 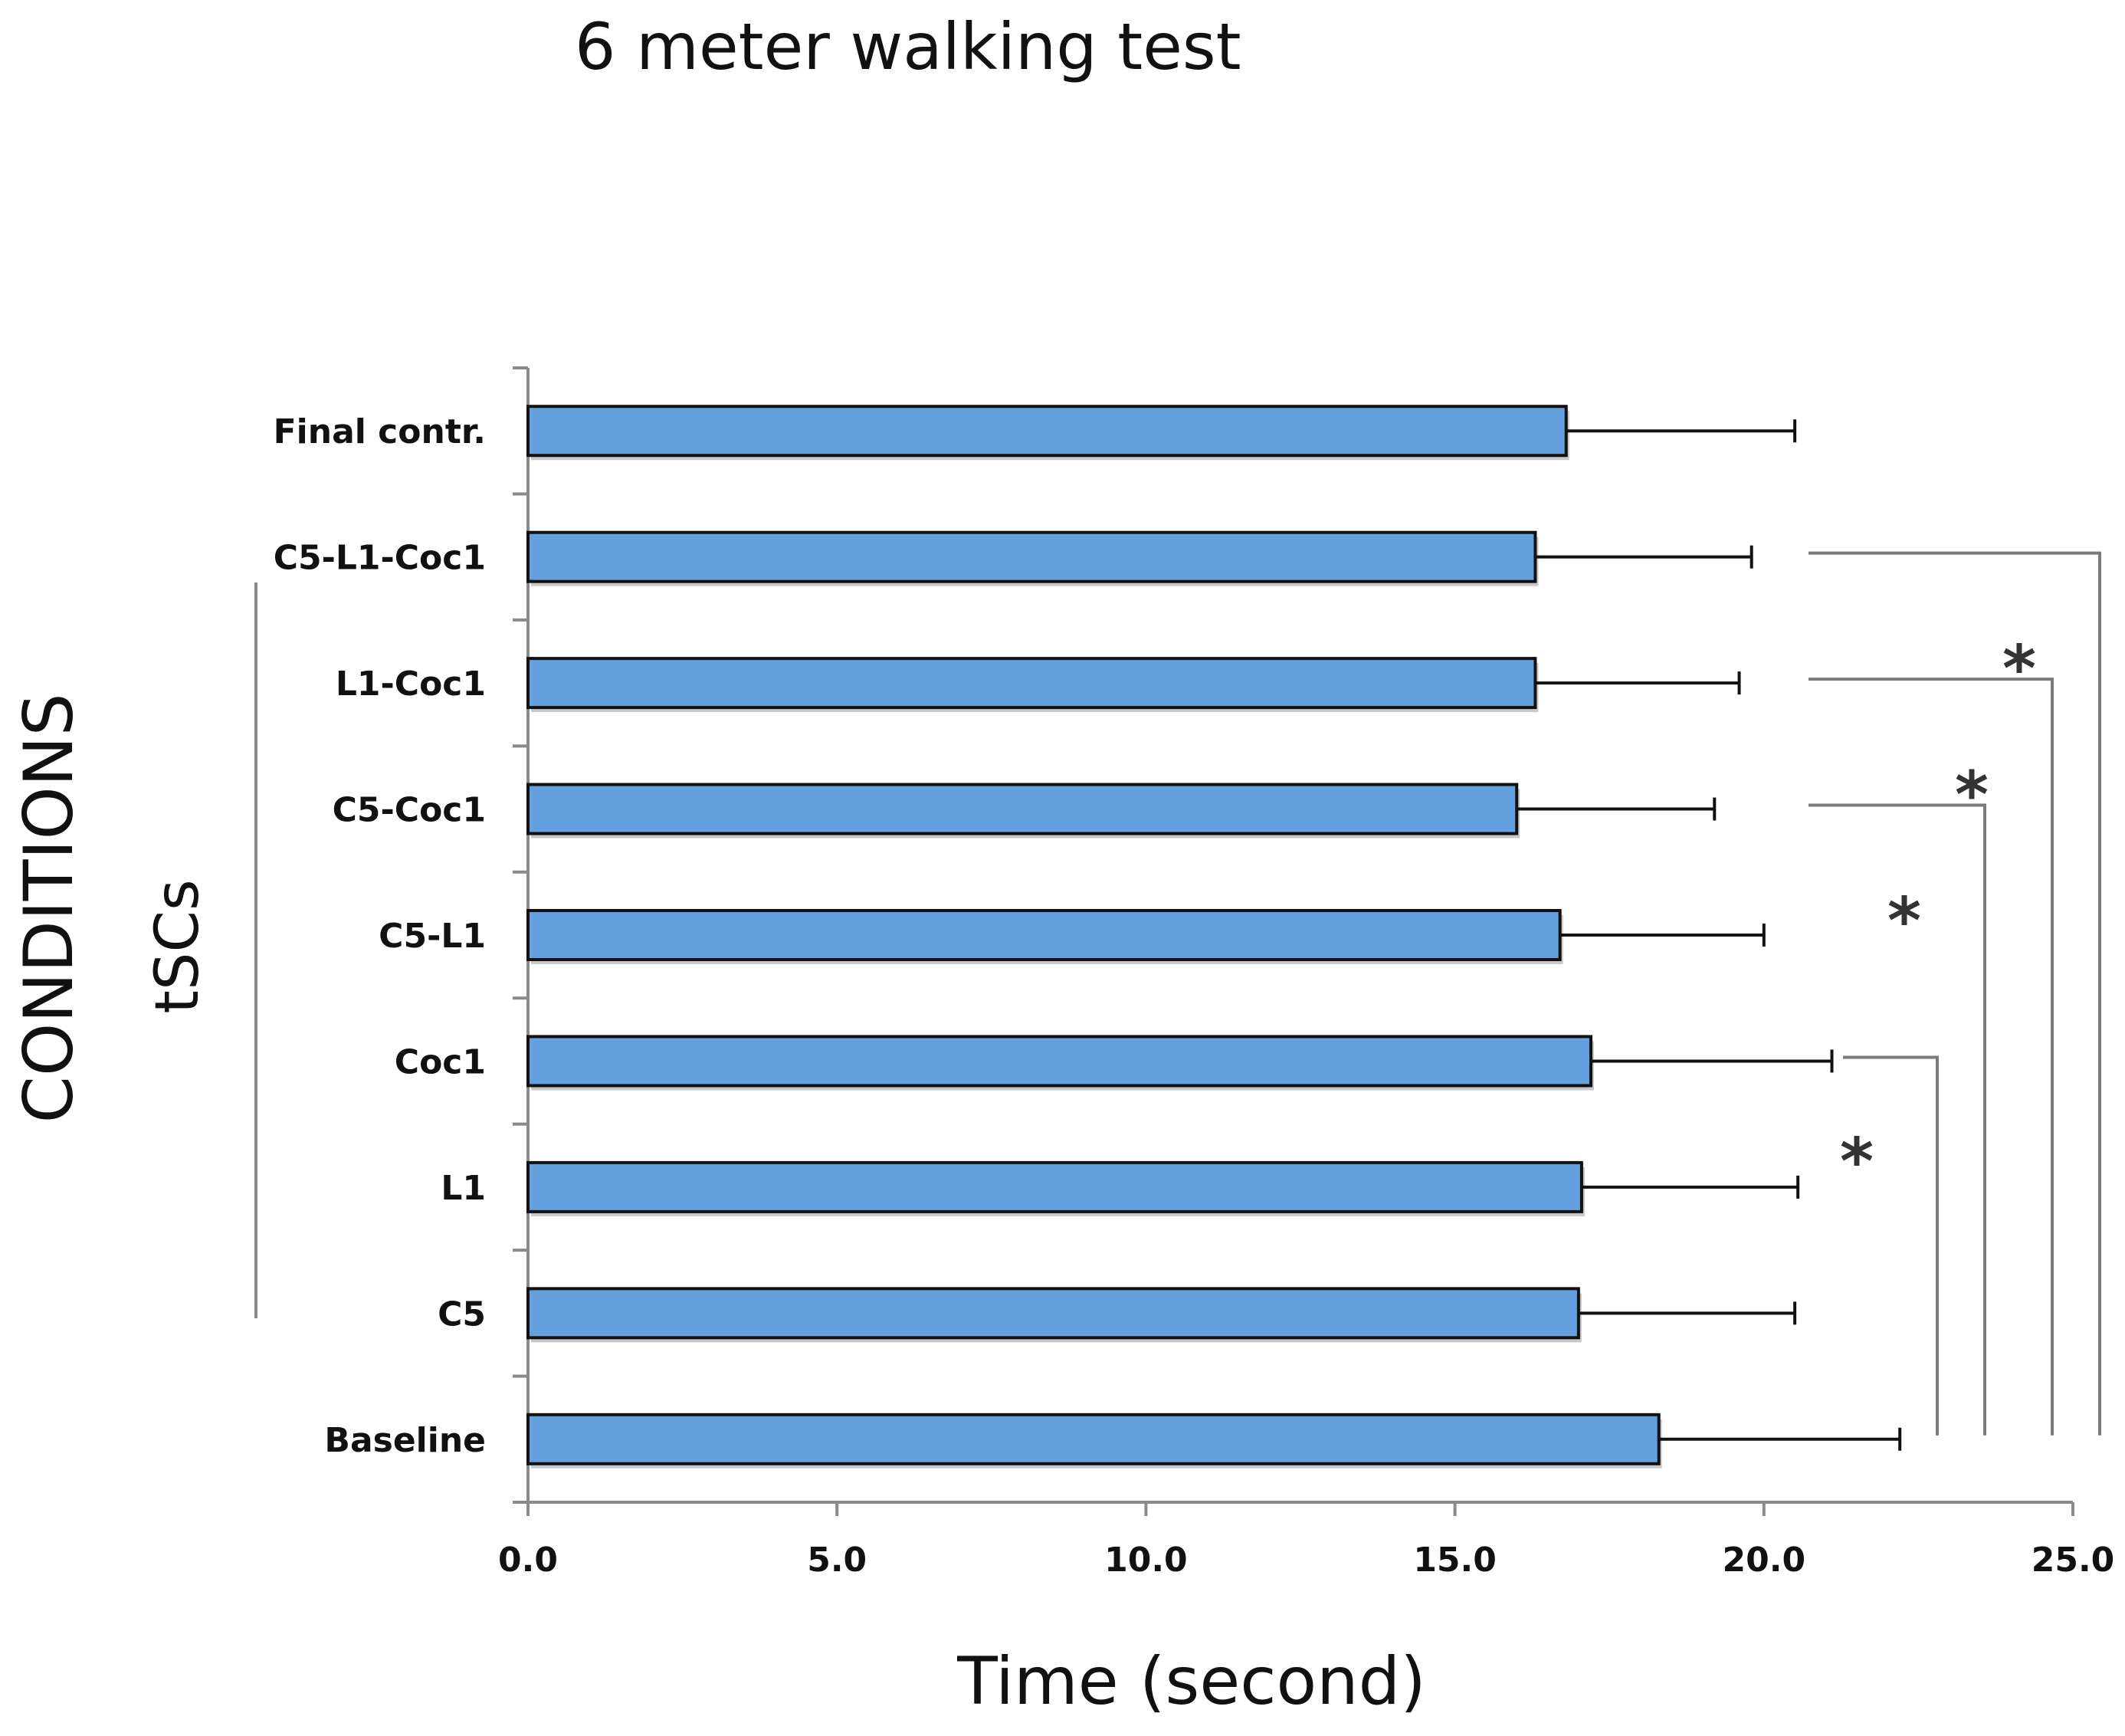 I want to click on x-tick-label: 15.0, so click(x=1455, y=1560).